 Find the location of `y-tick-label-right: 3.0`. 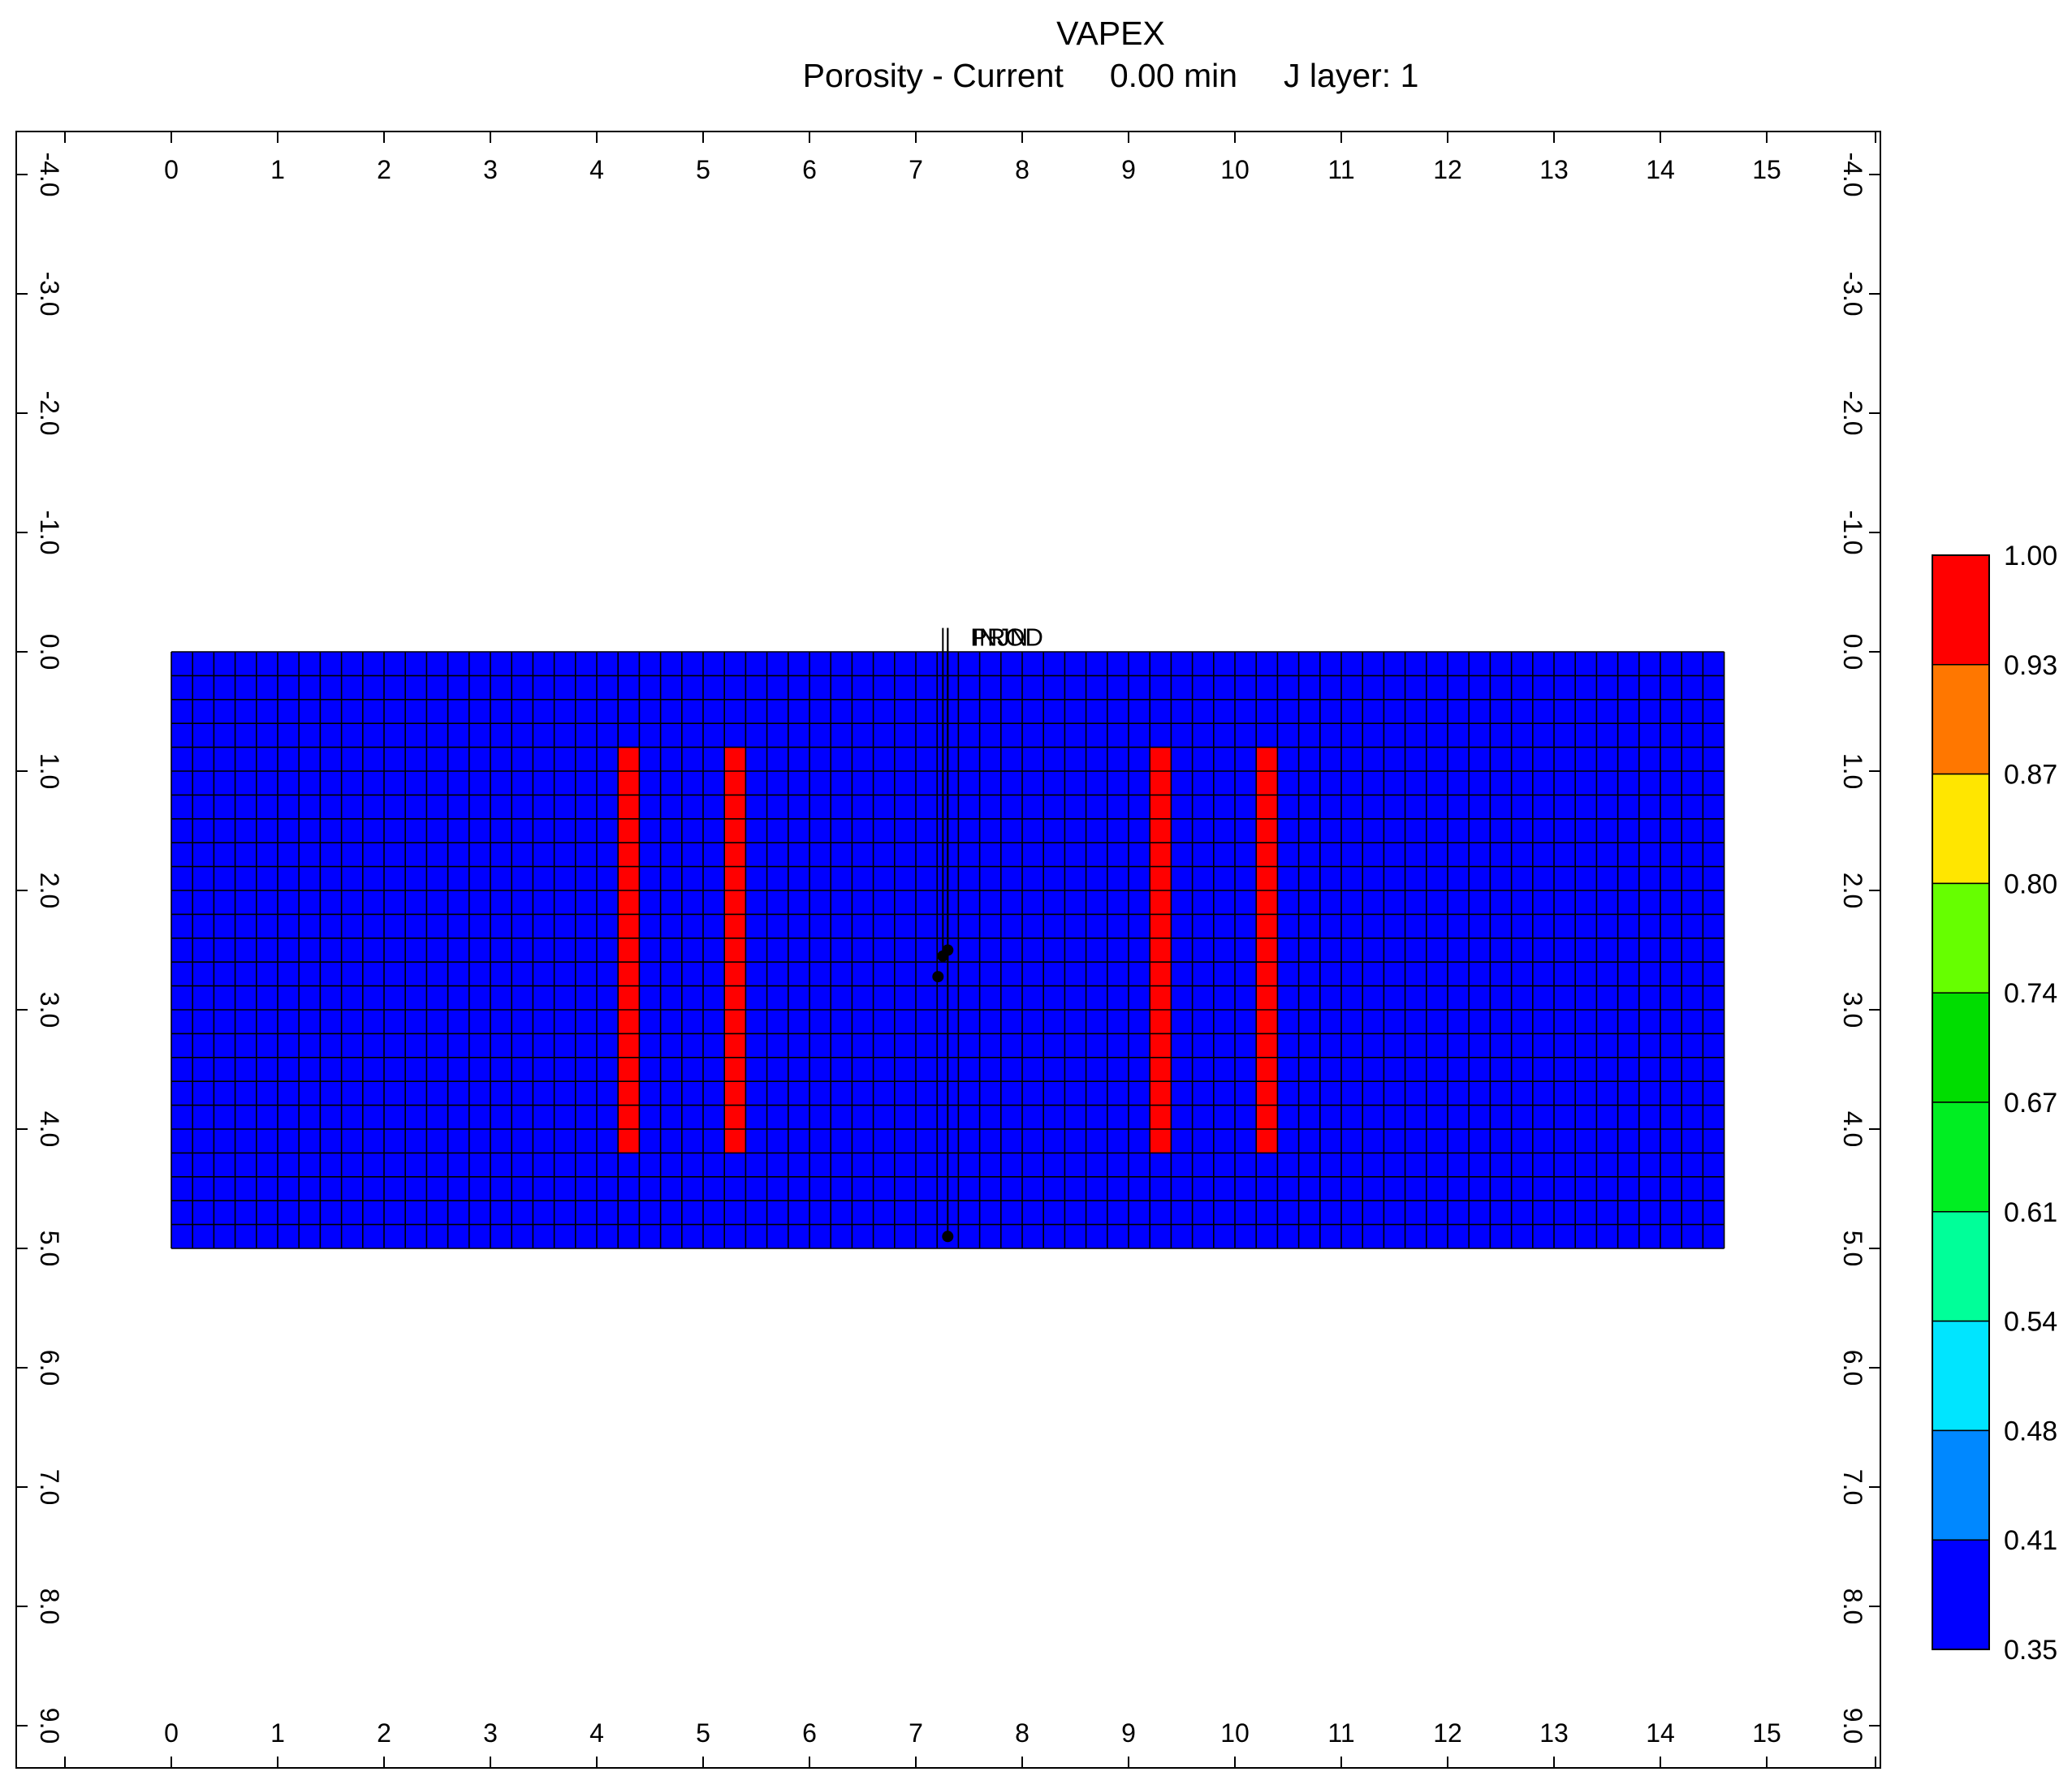

y-tick-label-right: 3.0 is located at coordinates (1852, 1010).